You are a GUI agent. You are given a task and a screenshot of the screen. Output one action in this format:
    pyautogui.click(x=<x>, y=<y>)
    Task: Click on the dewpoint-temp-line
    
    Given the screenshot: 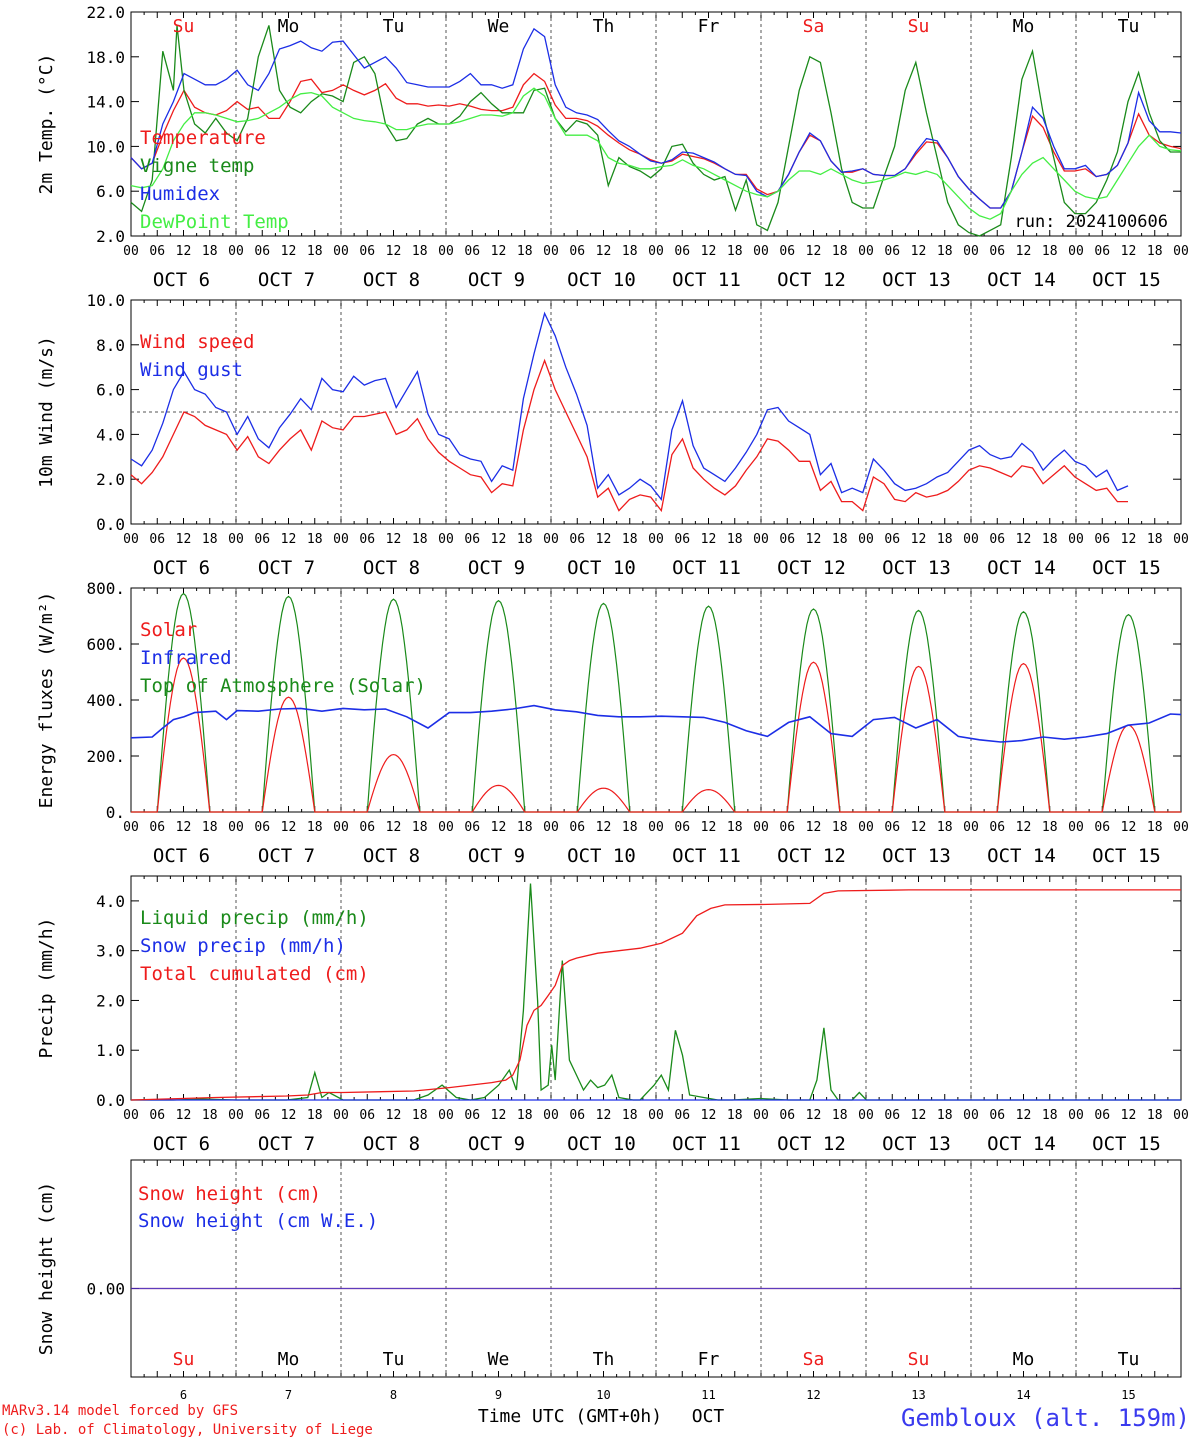 What is the action you would take?
    pyautogui.click(x=656, y=153)
    